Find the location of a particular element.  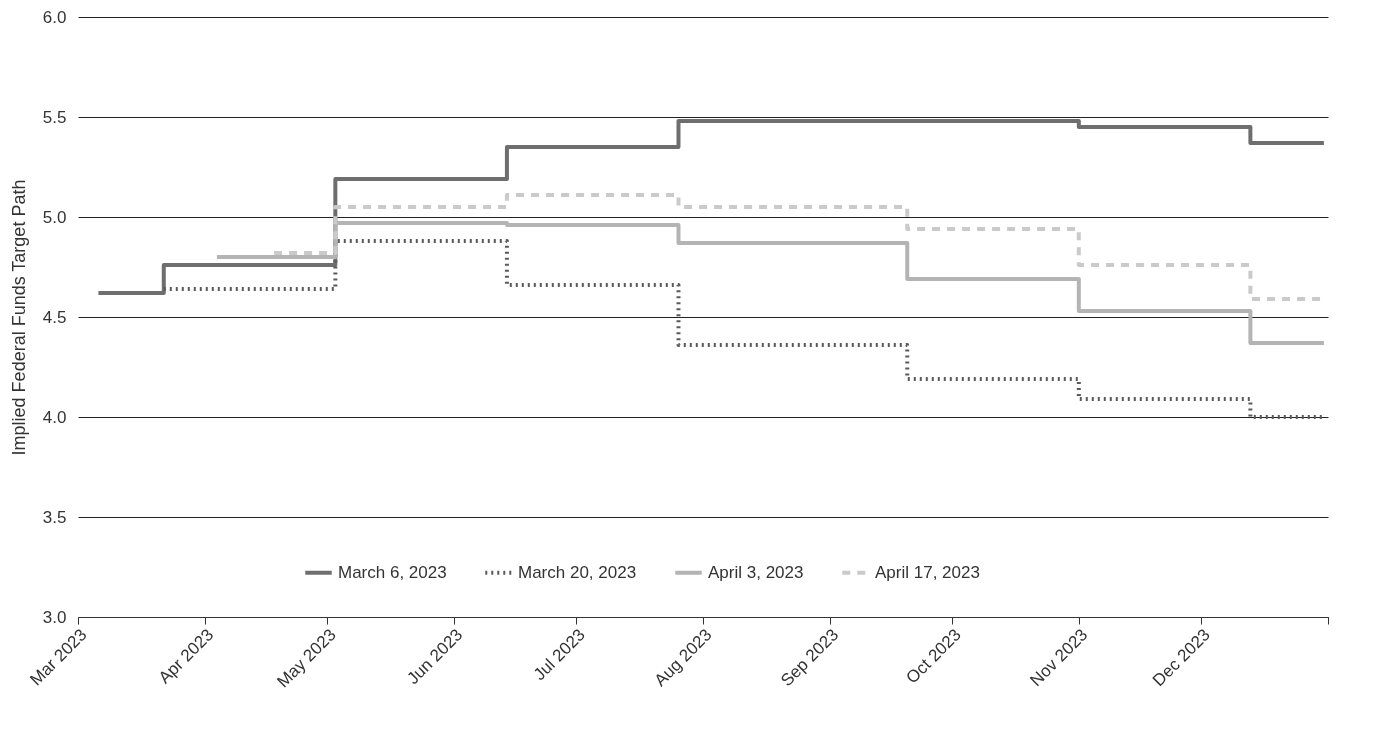

y-tick-label: 4.5 is located at coordinates (54, 317).